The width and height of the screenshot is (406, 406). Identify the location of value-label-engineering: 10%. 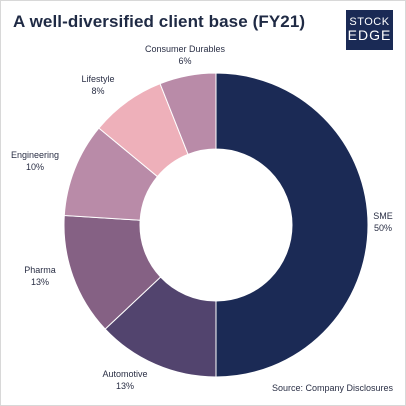
(35, 167).